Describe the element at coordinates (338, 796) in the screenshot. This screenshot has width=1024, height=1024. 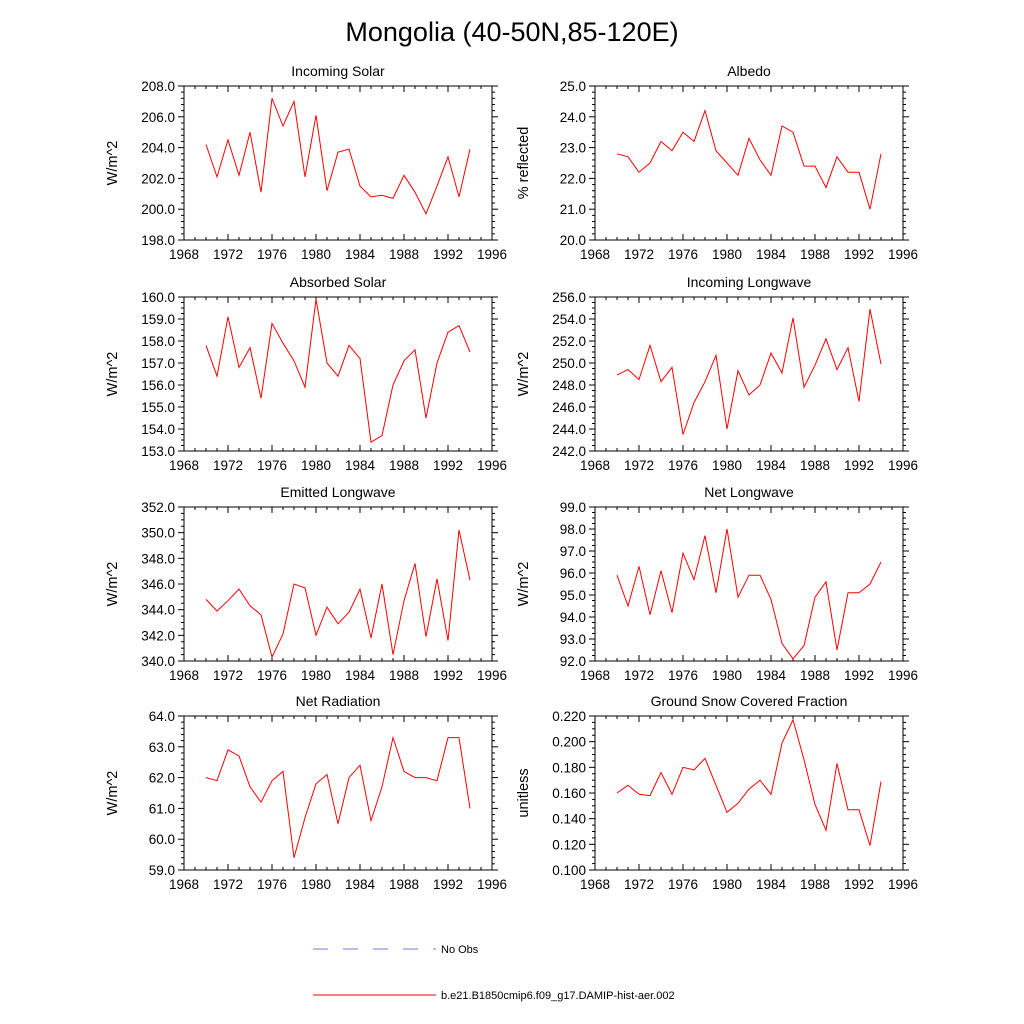
I see `series-line-net-radiation` at that location.